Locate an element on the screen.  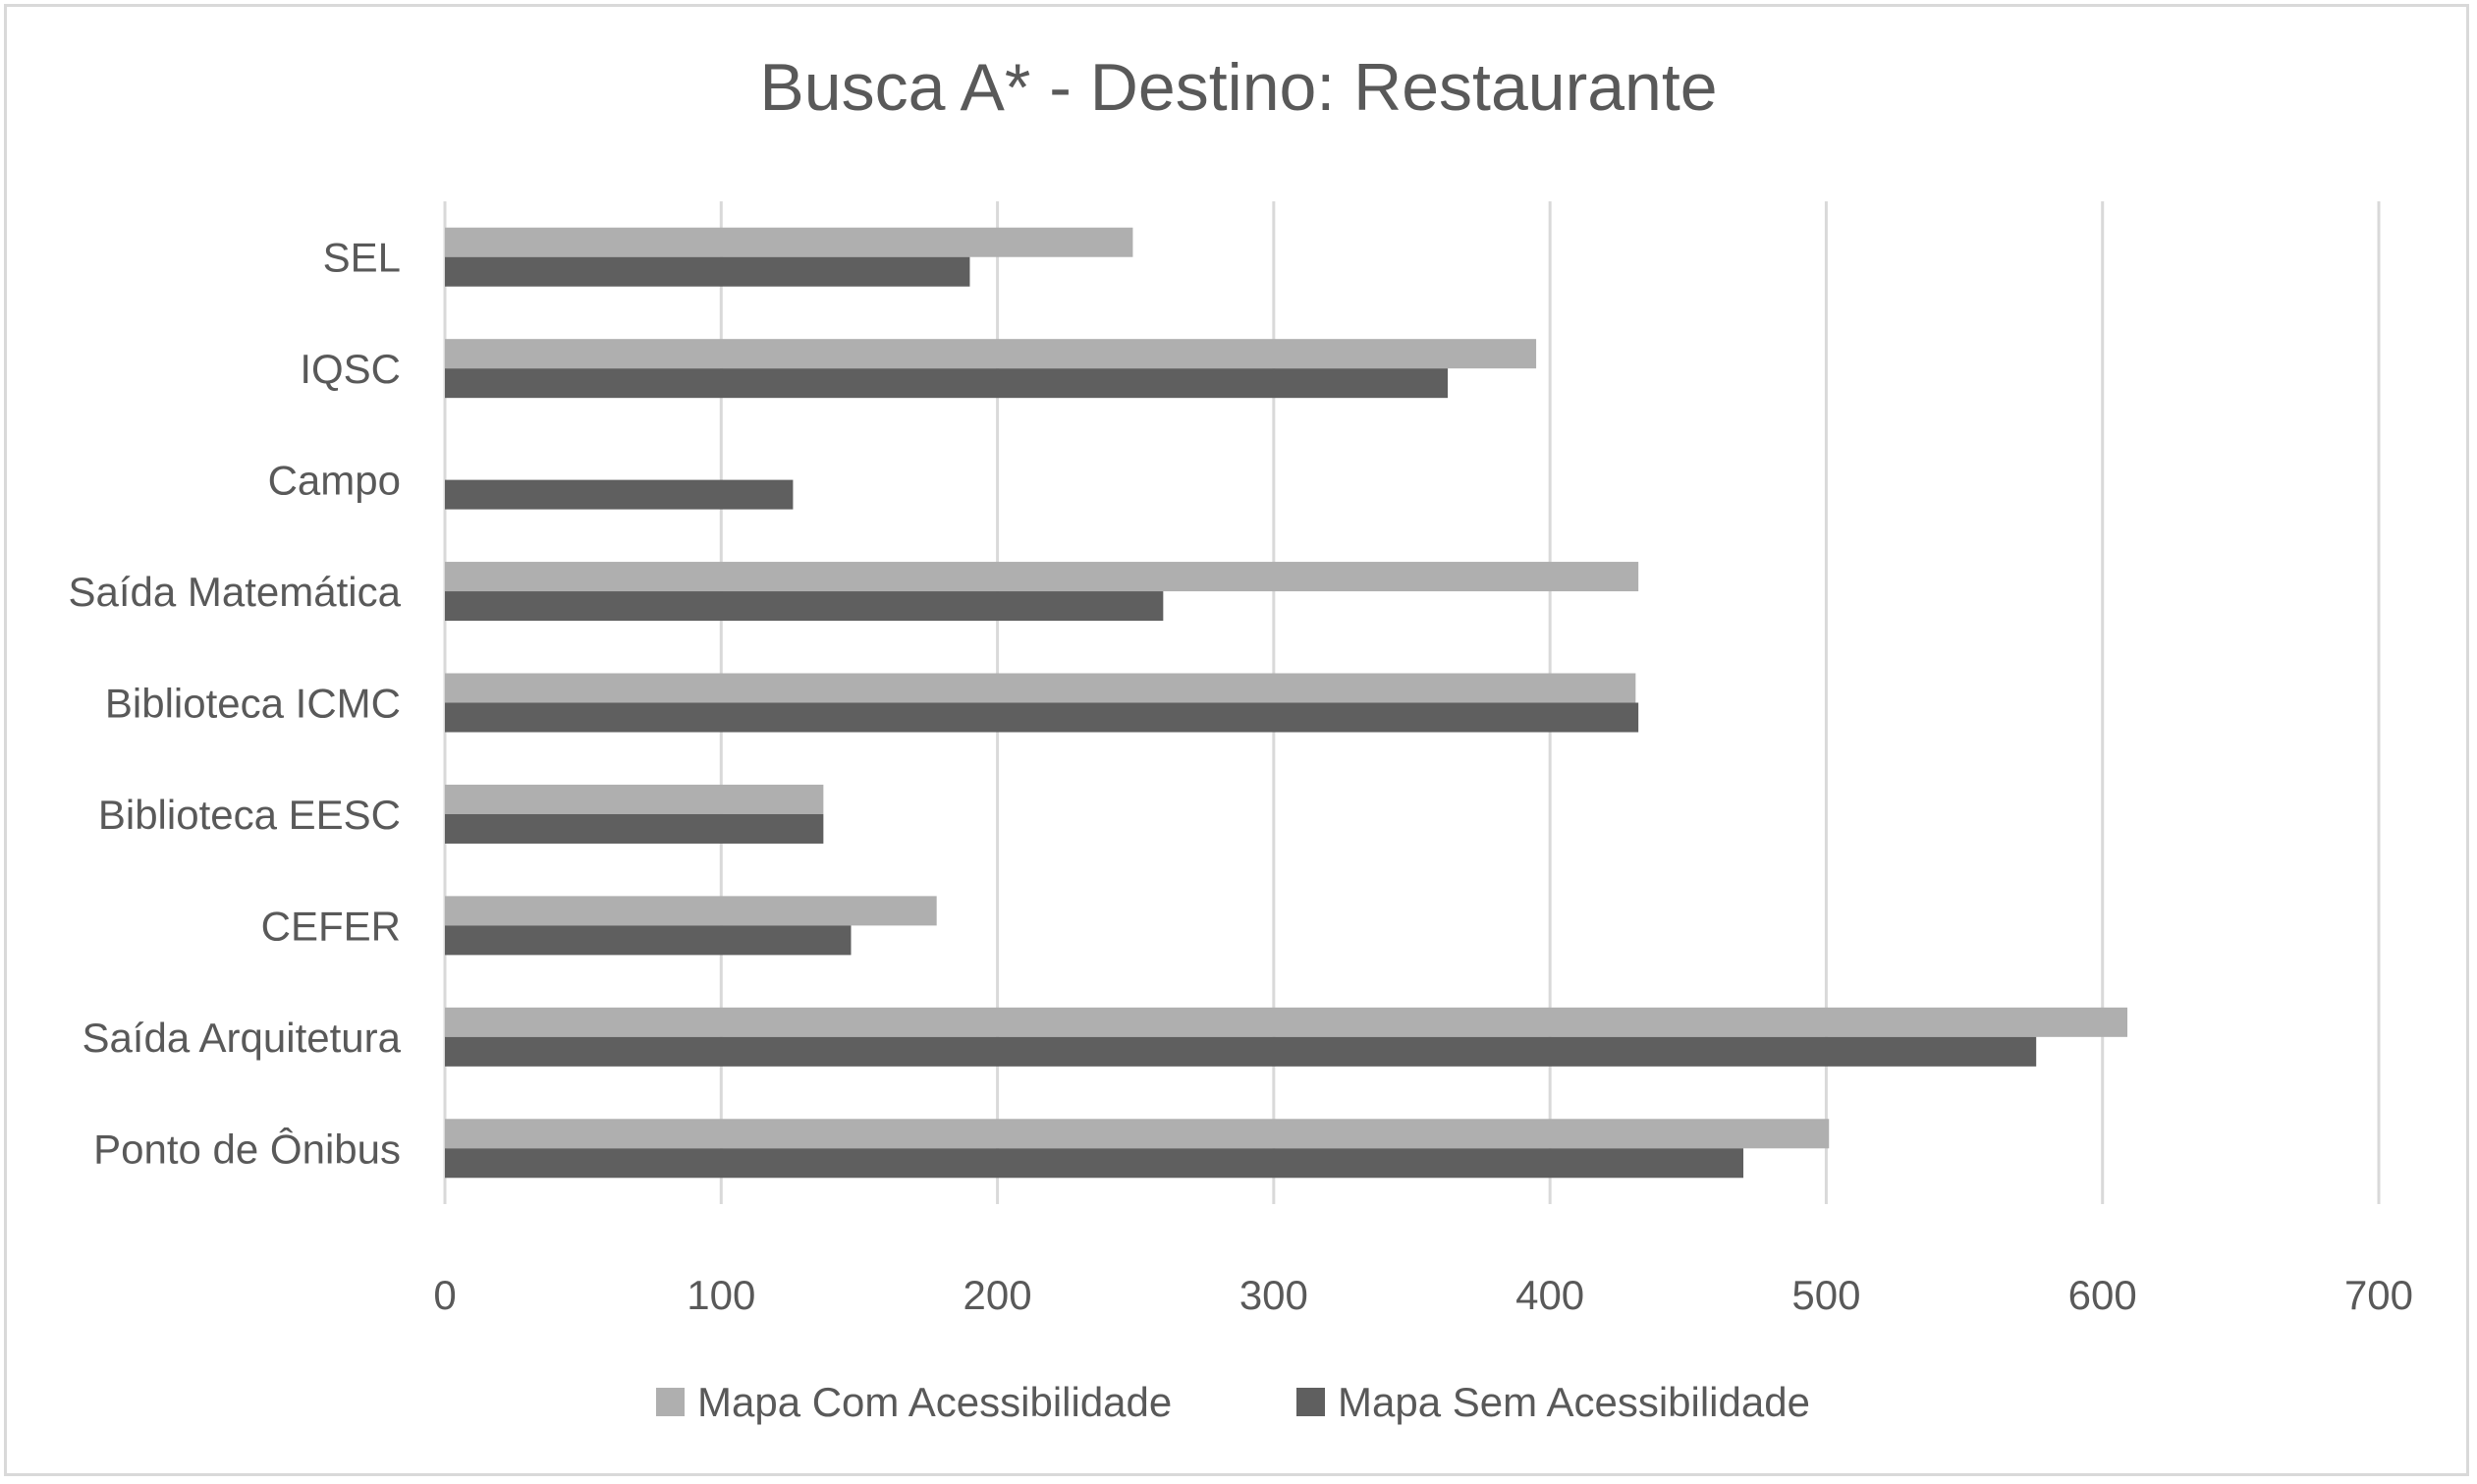
x-tick-label: 400 is located at coordinates (1549, 1295).